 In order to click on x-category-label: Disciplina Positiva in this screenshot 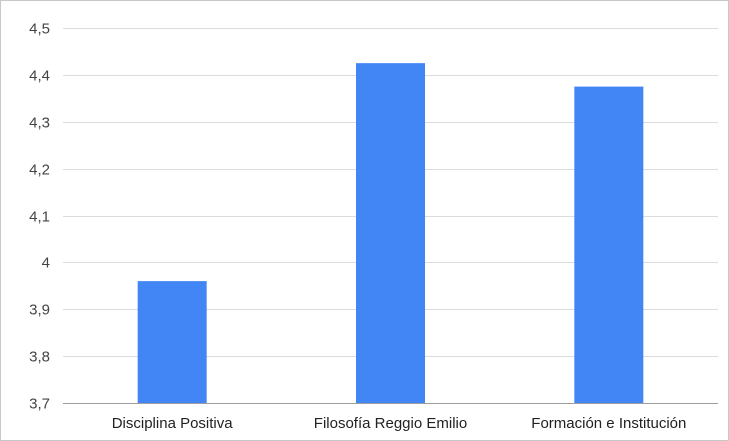, I will do `click(173, 423)`.